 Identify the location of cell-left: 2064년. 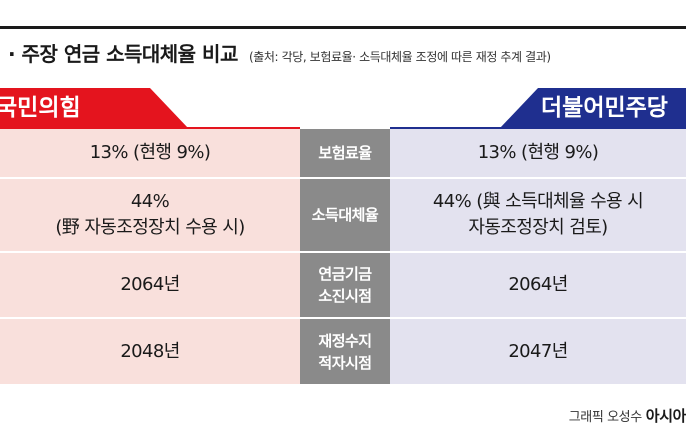
(150, 285).